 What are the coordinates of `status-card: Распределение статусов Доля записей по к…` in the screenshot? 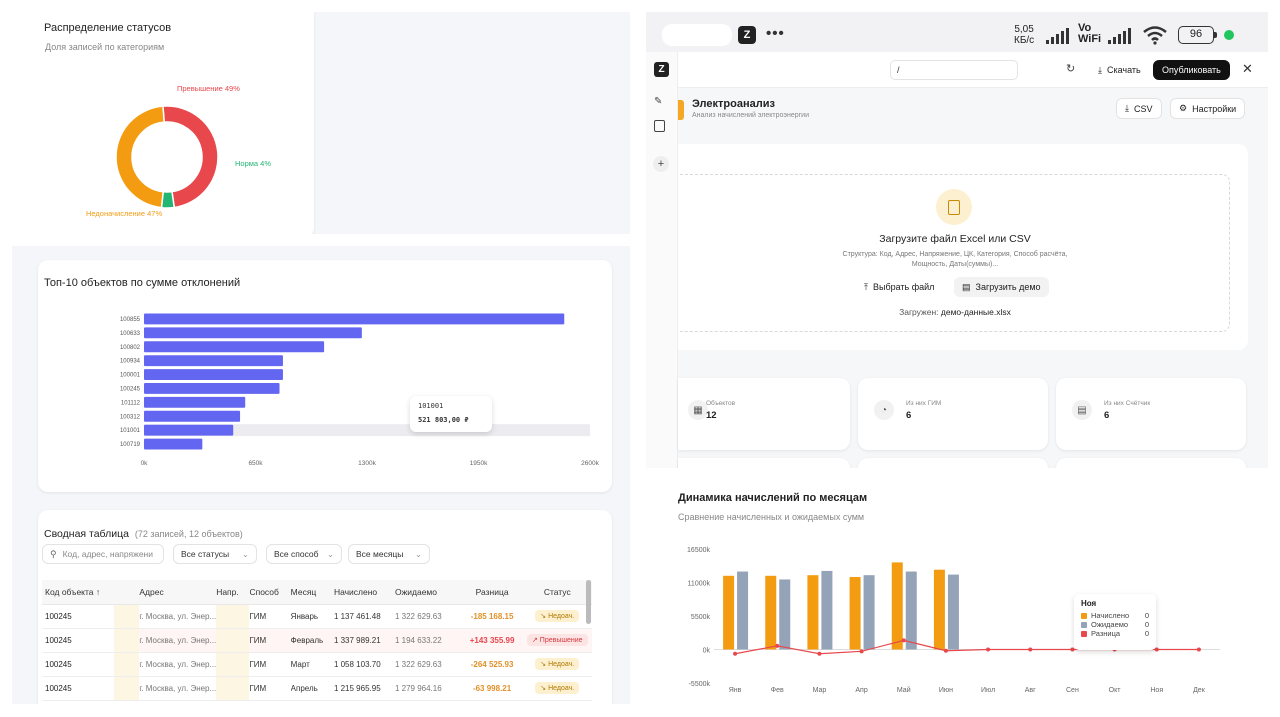 It's located at (163, 123).